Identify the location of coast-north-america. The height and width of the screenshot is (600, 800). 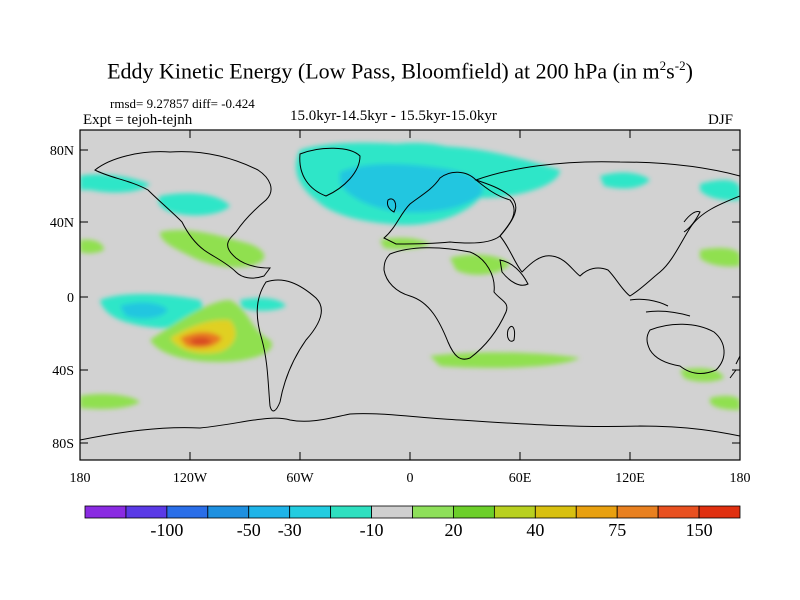
(183, 215).